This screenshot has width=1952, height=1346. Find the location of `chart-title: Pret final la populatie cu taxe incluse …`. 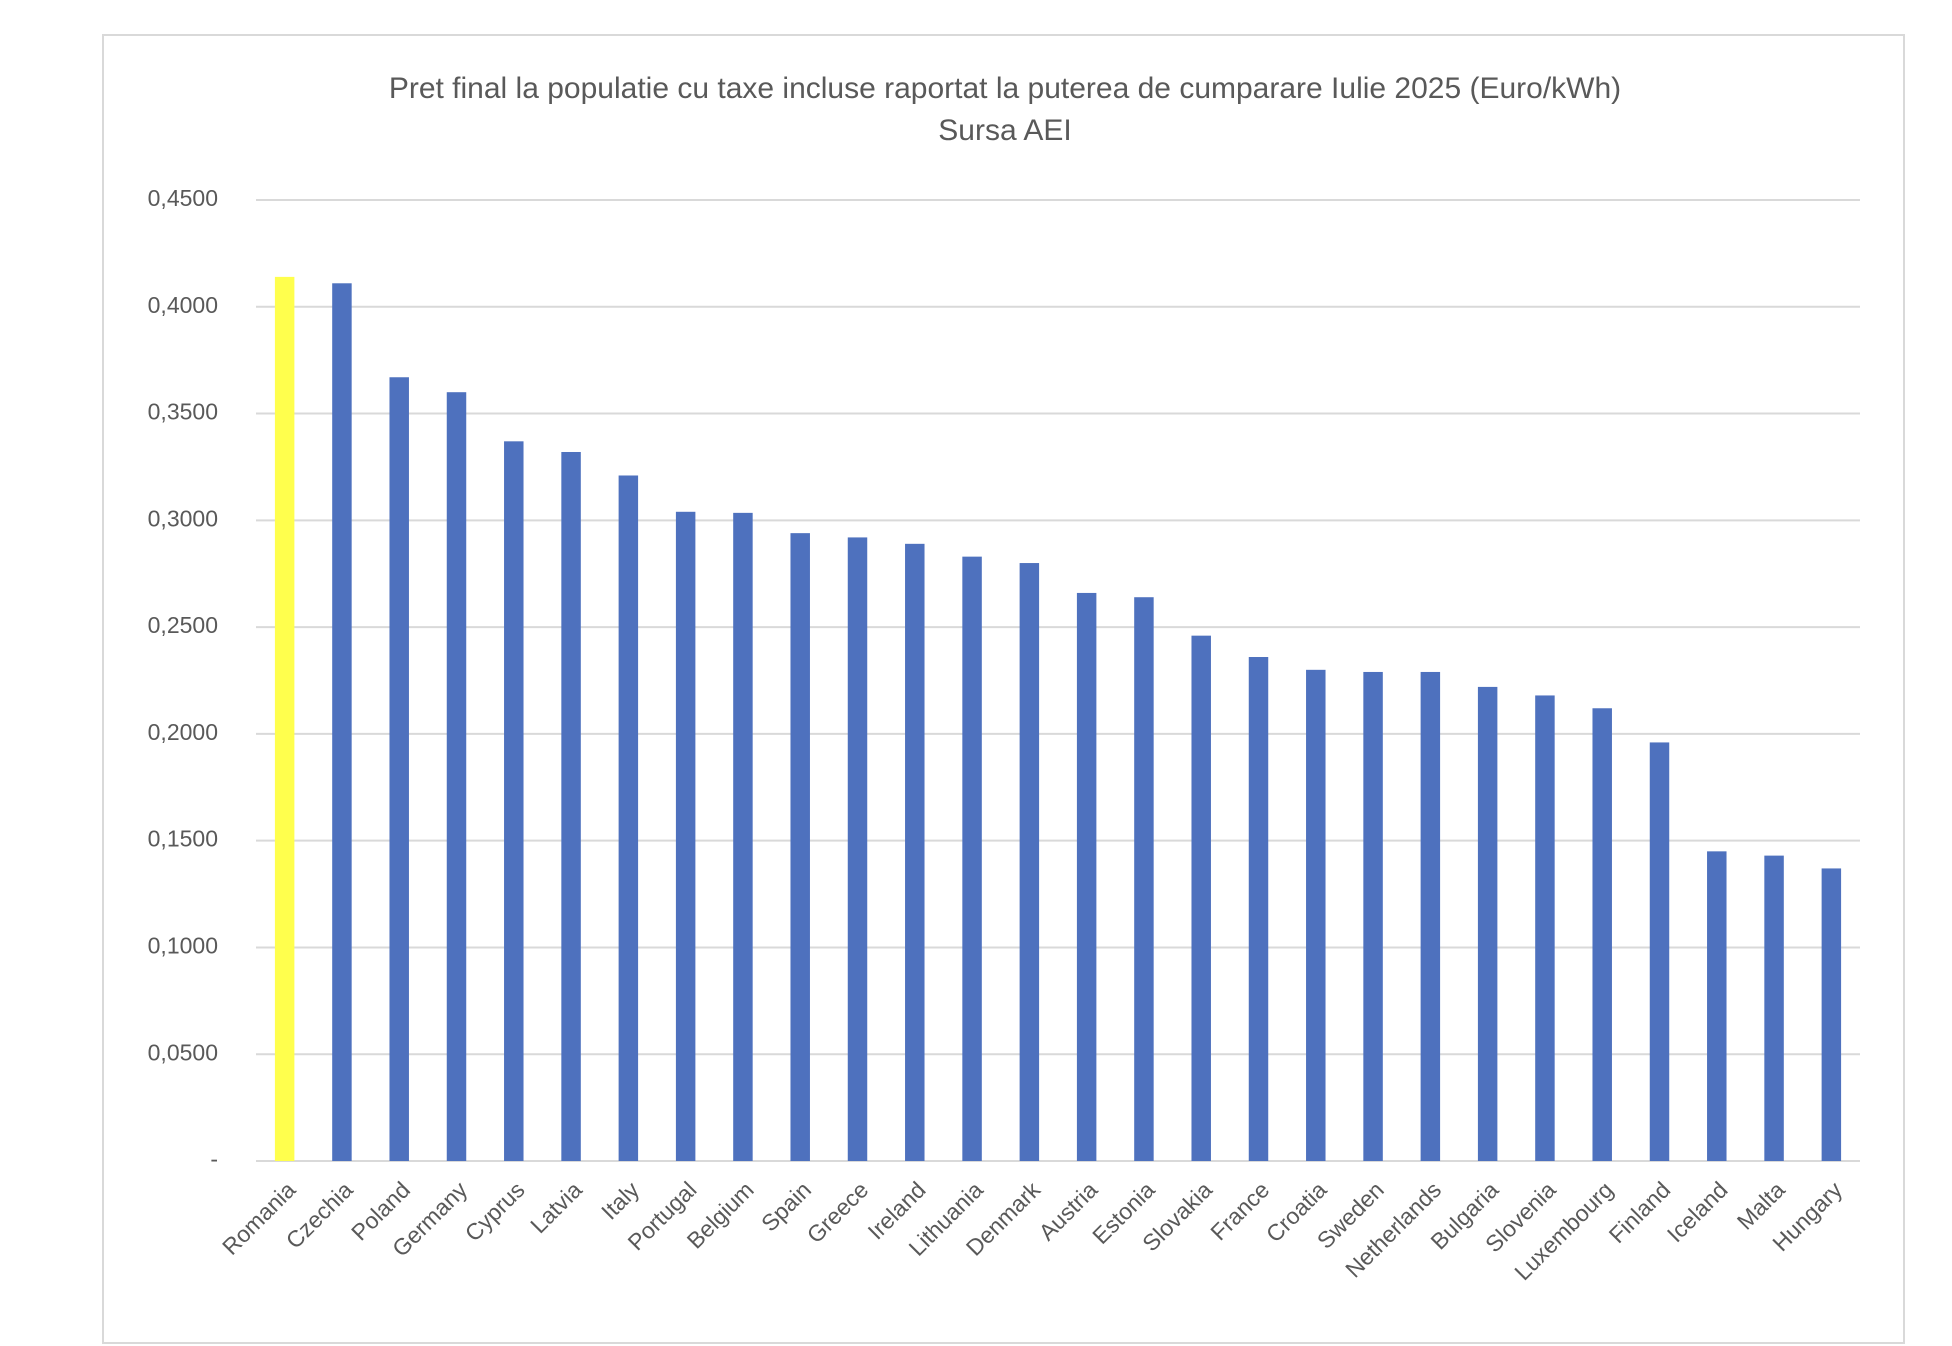

chart-title: Pret final la populatie cu taxe incluse … is located at coordinates (1005, 88).